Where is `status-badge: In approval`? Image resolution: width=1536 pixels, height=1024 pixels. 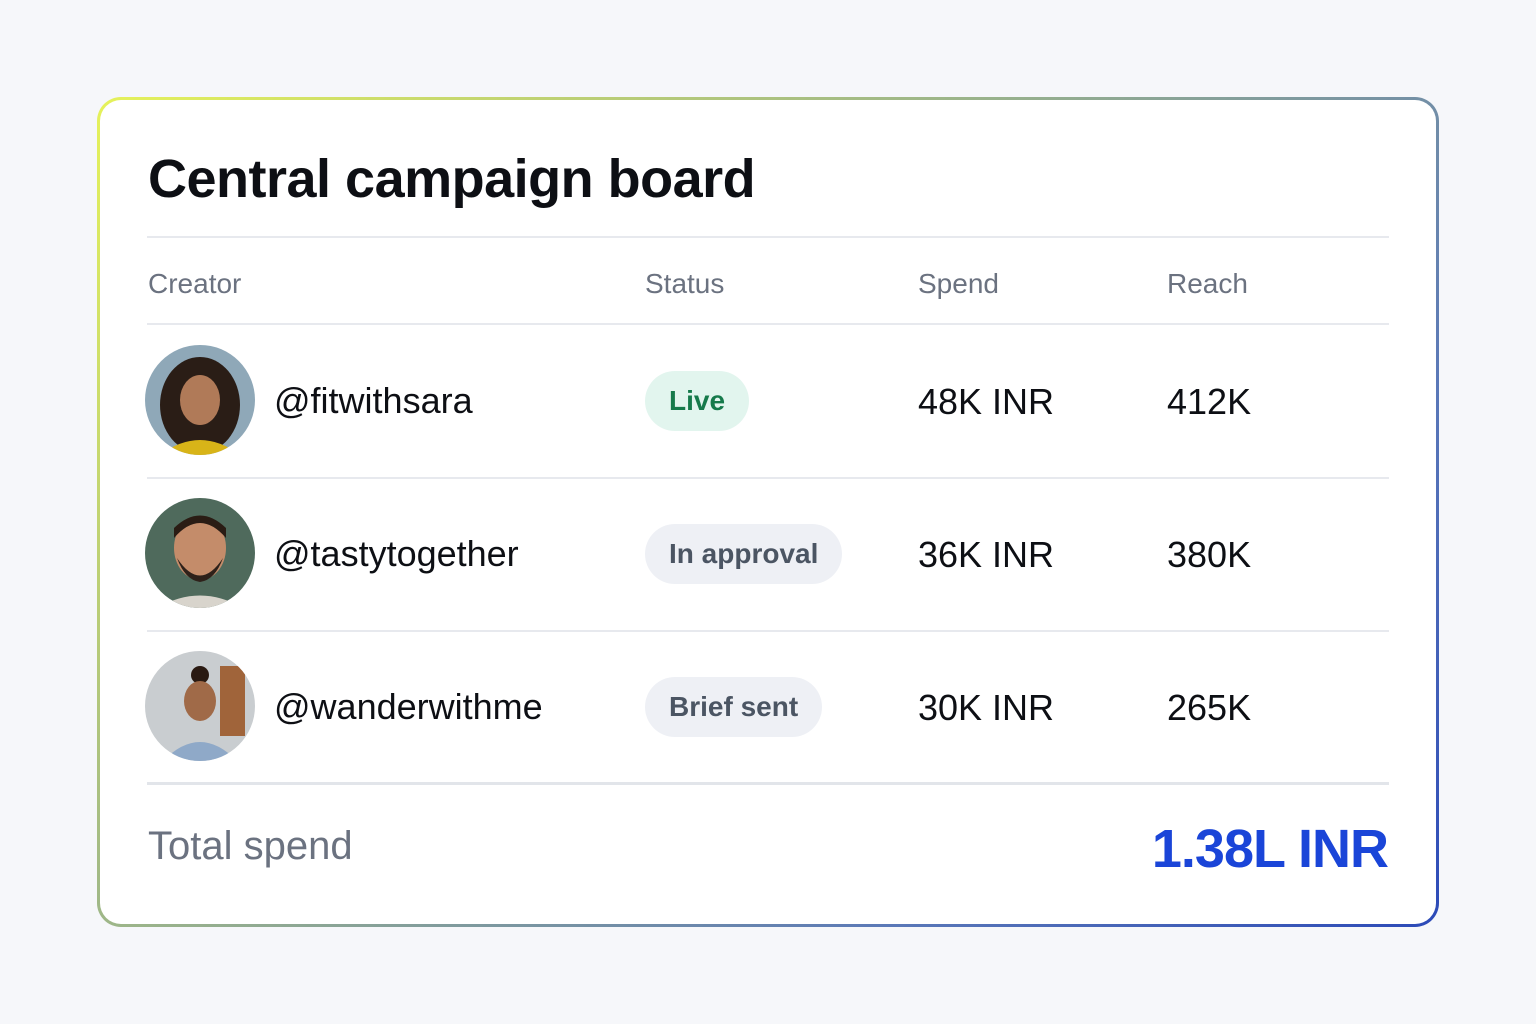 status-badge: In approval is located at coordinates (744, 554).